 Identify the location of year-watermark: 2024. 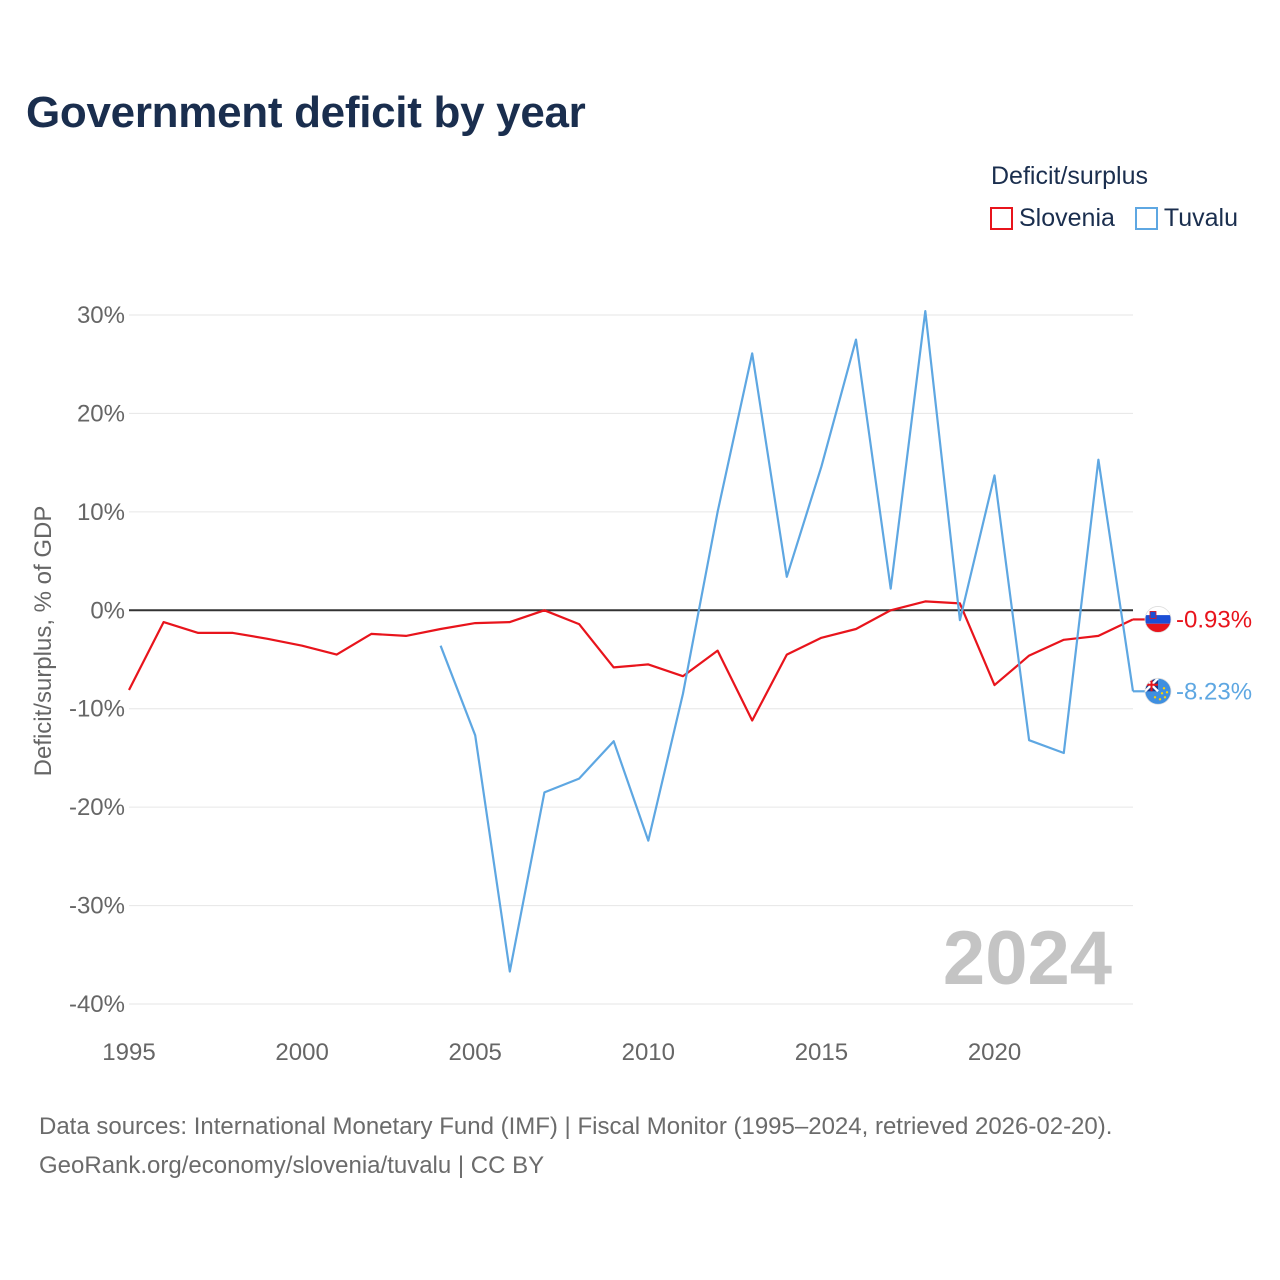
(1027, 958).